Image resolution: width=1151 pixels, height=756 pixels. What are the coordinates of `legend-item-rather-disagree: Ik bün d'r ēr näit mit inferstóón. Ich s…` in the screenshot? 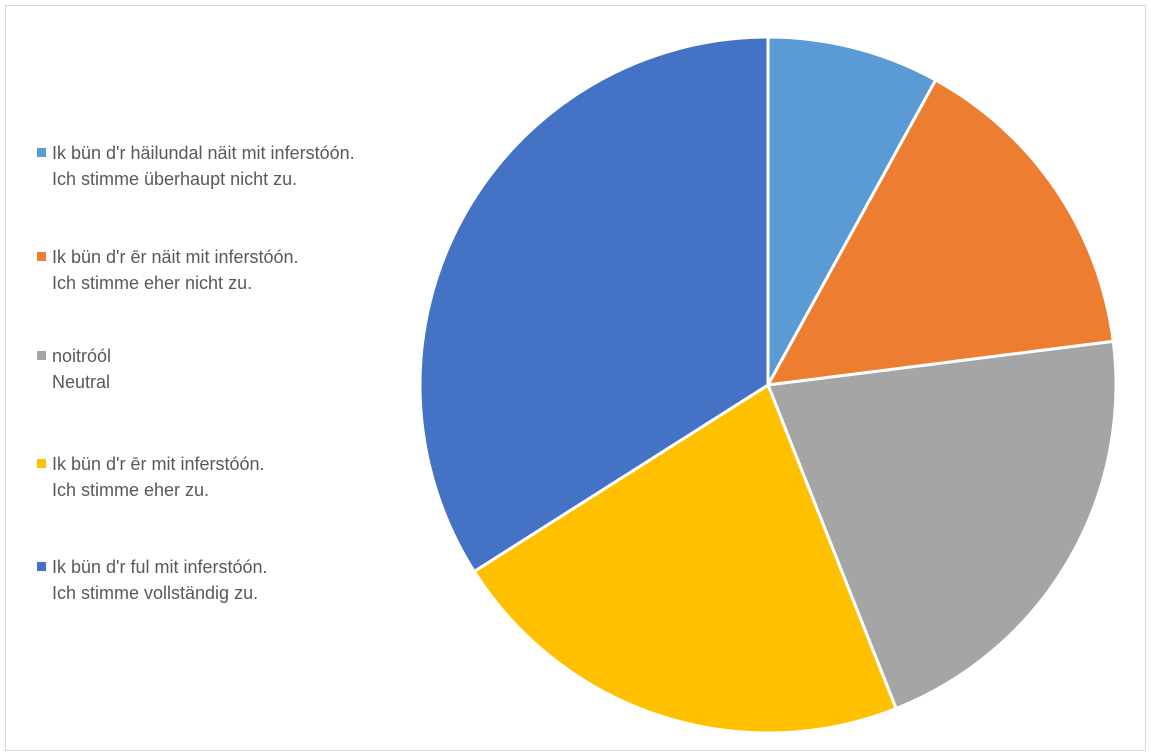 It's located at (217, 270).